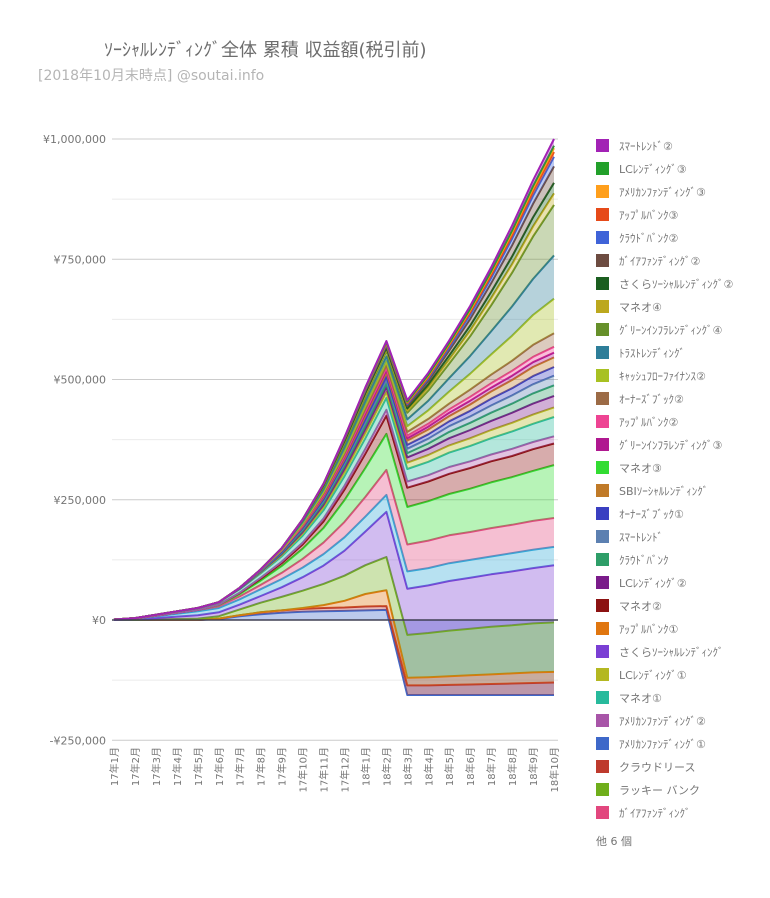 This screenshot has width=770, height=898. I want to click on legend-item: ｱﾒﾘｶﾝﾌｧﾝﾃﾞｨﾝｸﾞ③, so click(664, 192).